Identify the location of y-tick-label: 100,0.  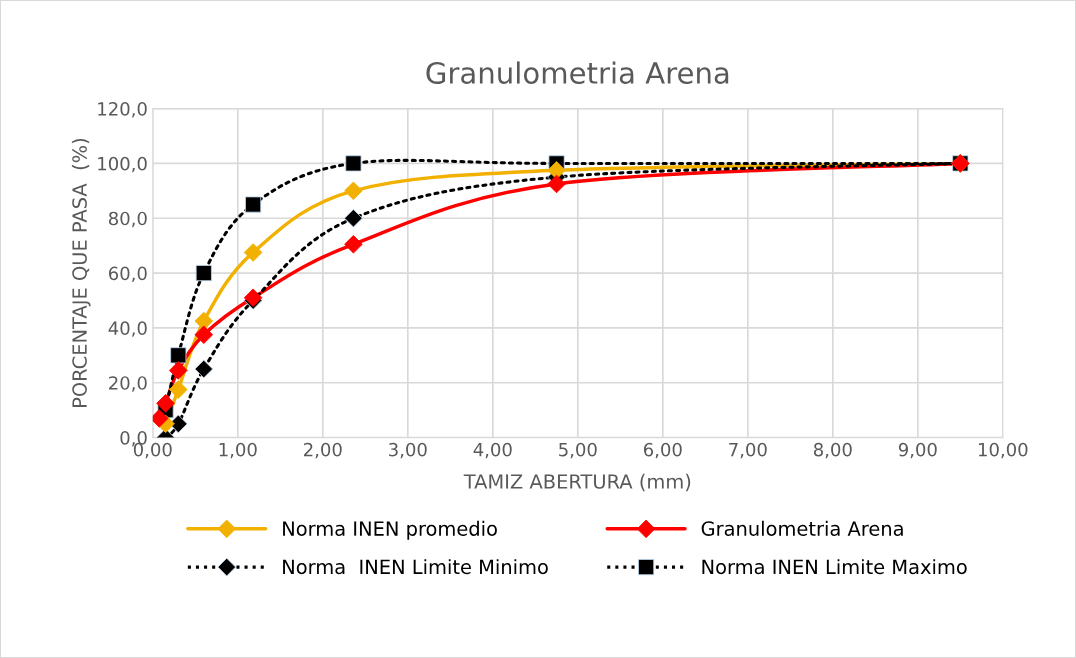
(122, 164).